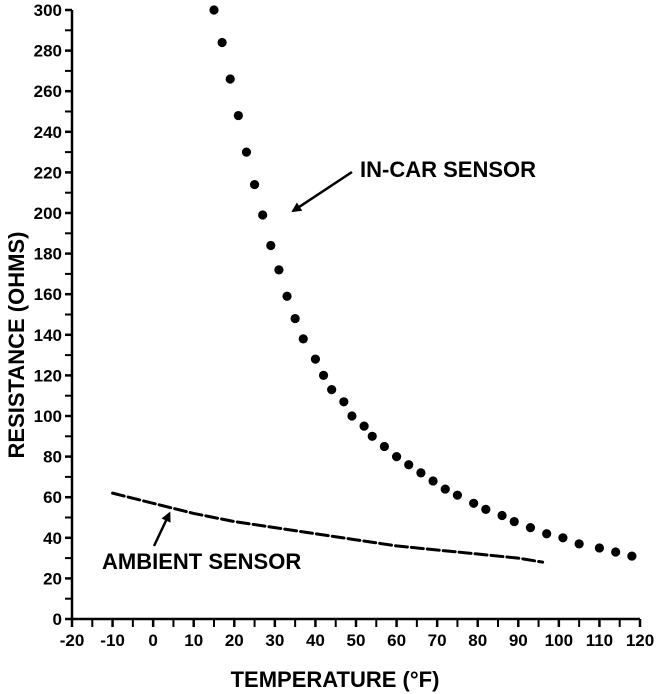 The image size is (672, 694). What do you see at coordinates (72, 640) in the screenshot?
I see `x-tick-label: -20` at bounding box center [72, 640].